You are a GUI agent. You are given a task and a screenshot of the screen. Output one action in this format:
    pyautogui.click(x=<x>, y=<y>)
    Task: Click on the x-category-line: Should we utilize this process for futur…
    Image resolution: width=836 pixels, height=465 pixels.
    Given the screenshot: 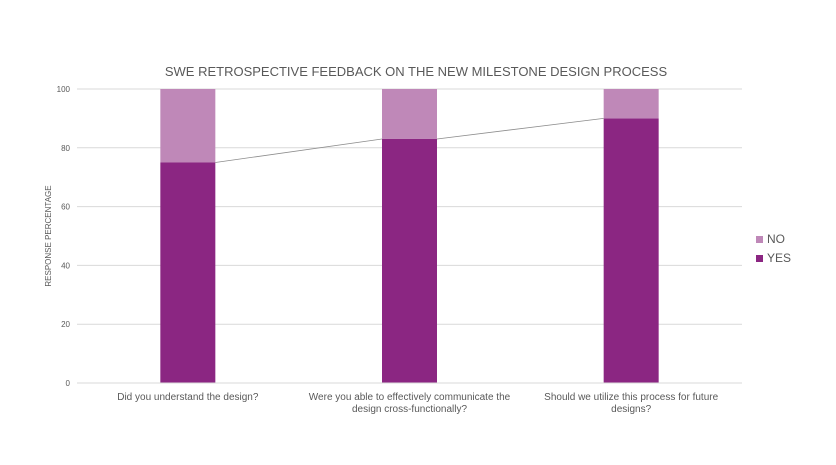 What is the action you would take?
    pyautogui.click(x=631, y=397)
    